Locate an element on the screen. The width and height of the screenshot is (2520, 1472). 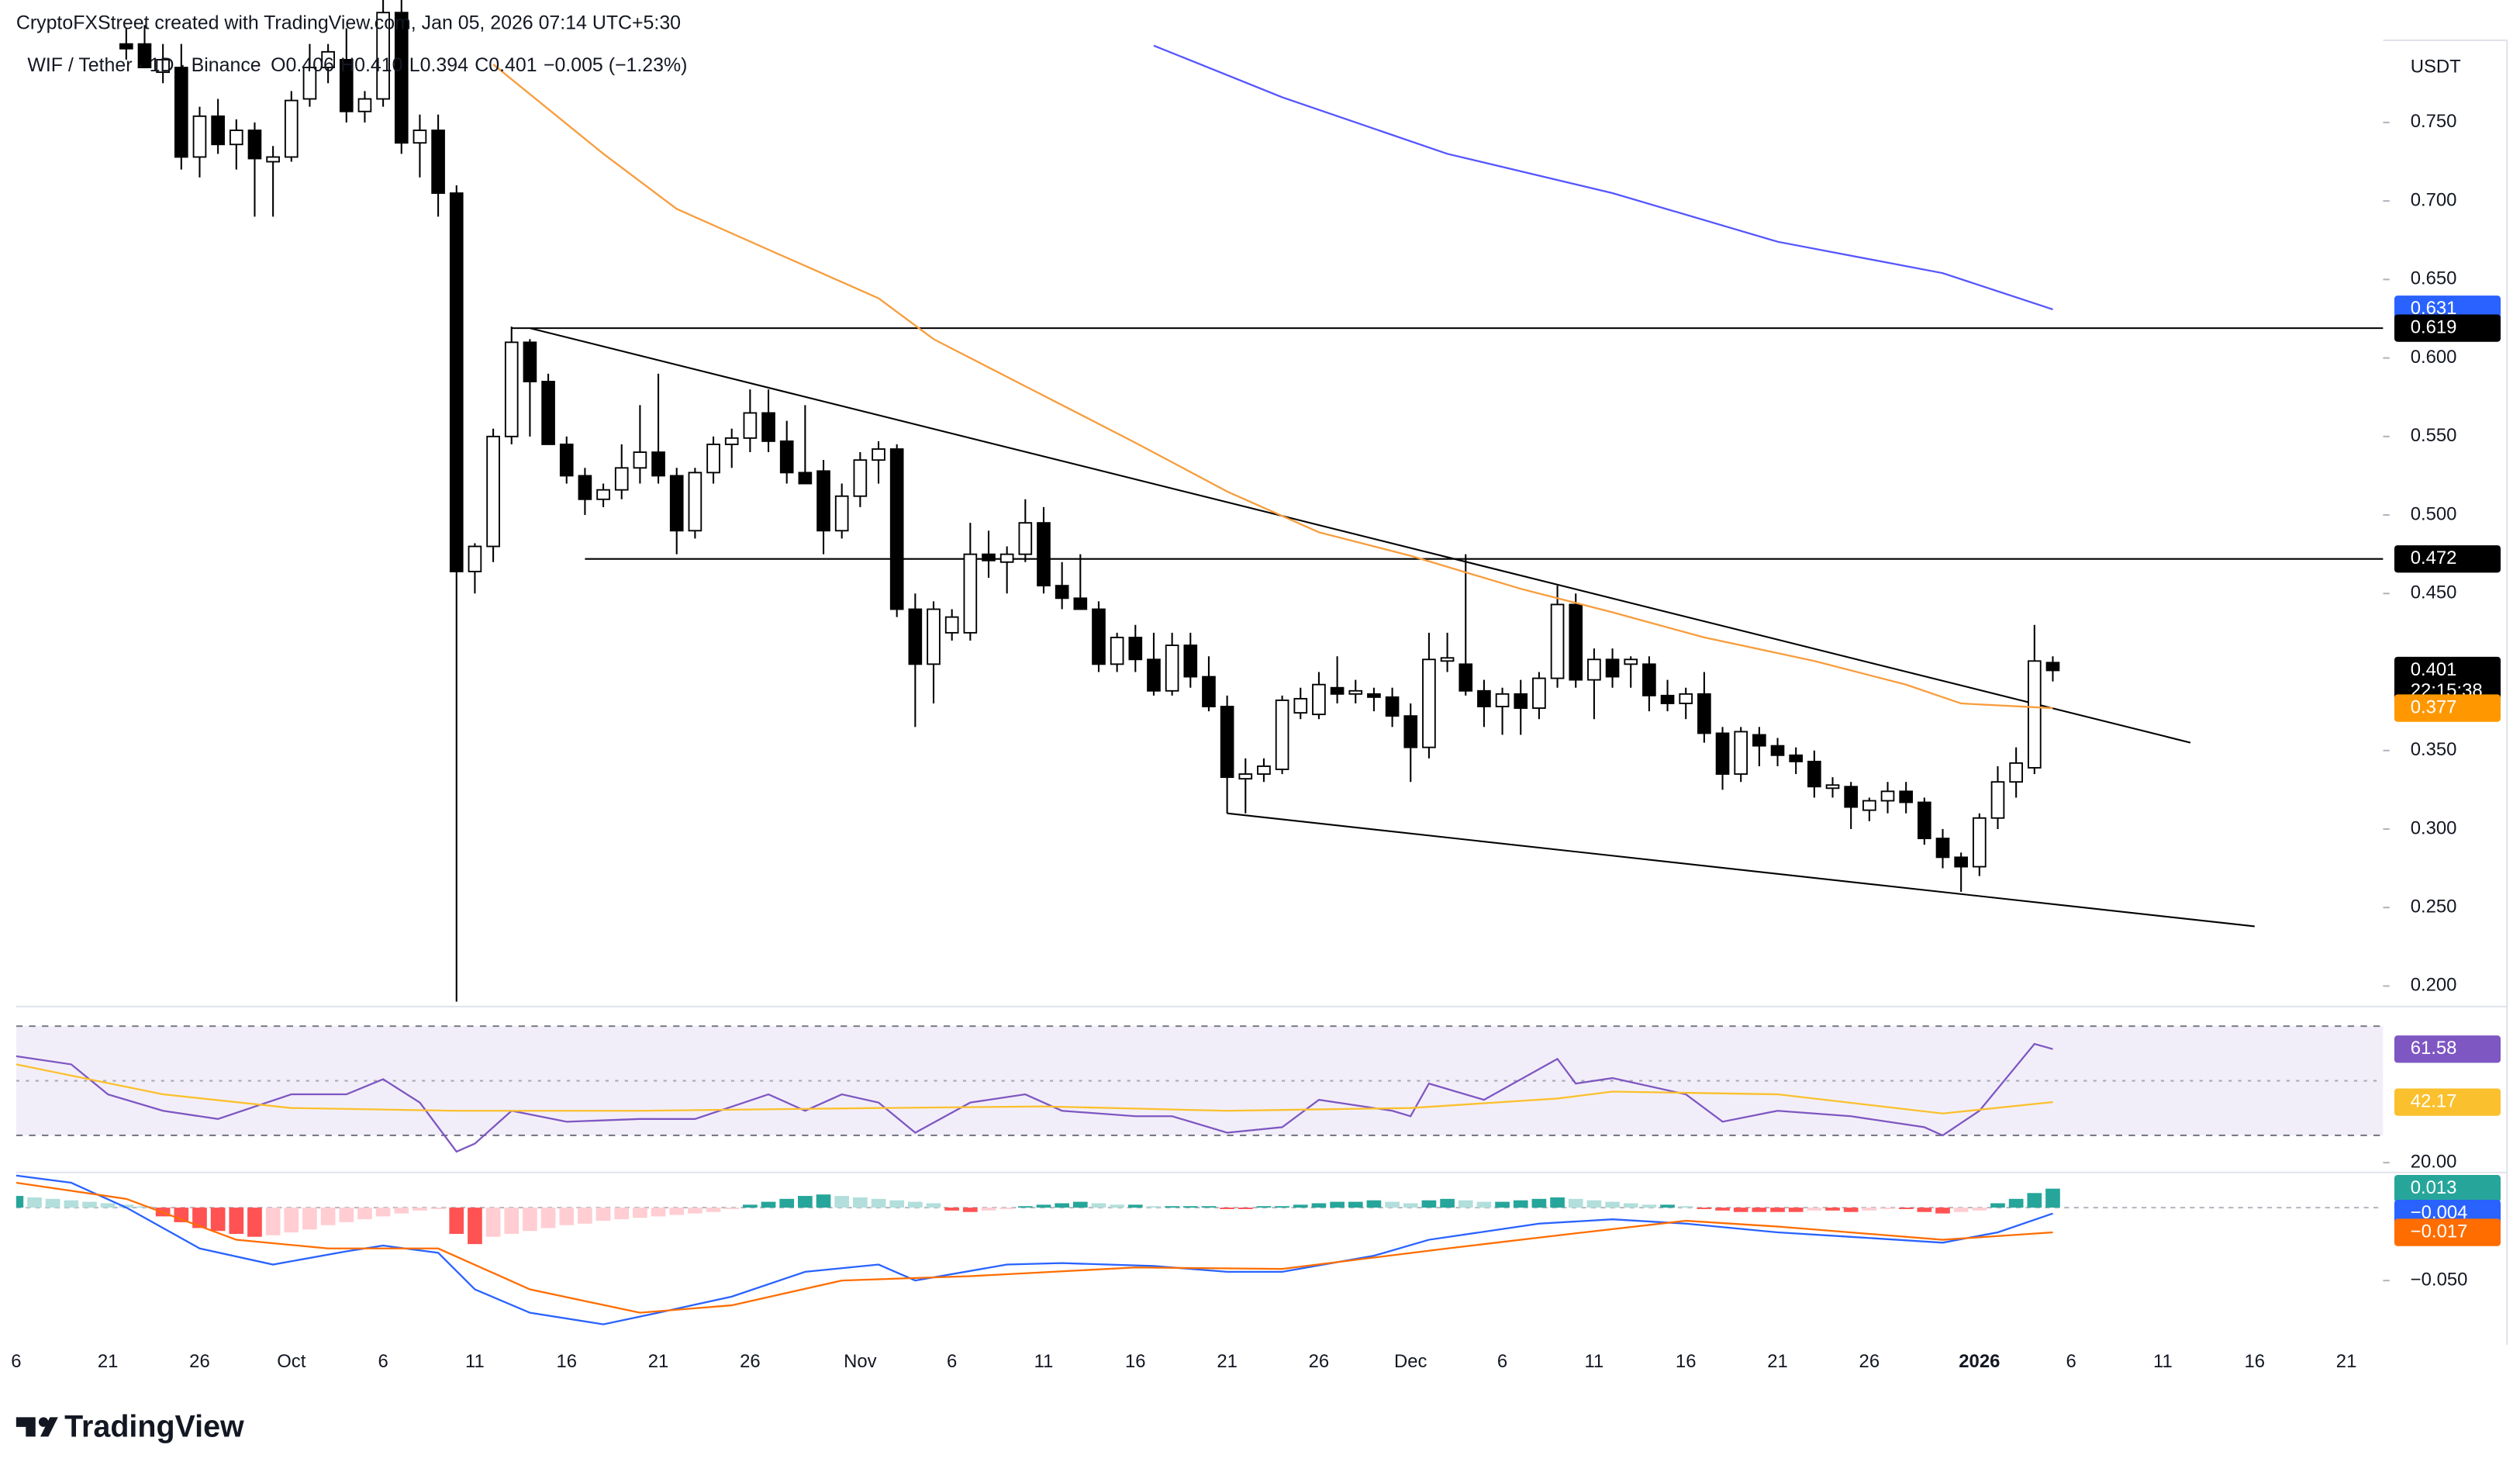
low: L0.394 is located at coordinates (439, 65).